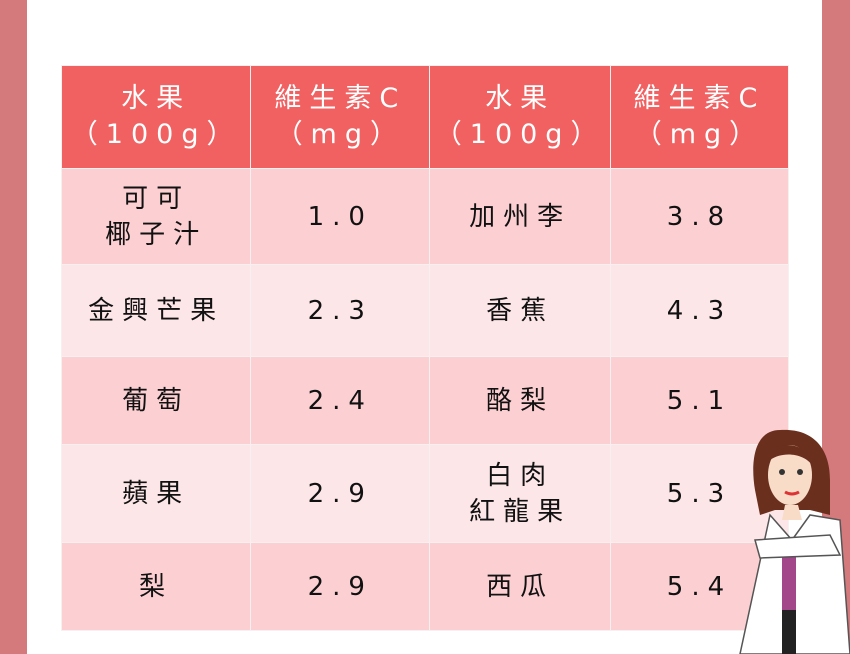 Image resolution: width=850 pixels, height=654 pixels. What do you see at coordinates (340, 400) in the screenshot?
I see `vitamin-c-cell: 2.4` at bounding box center [340, 400].